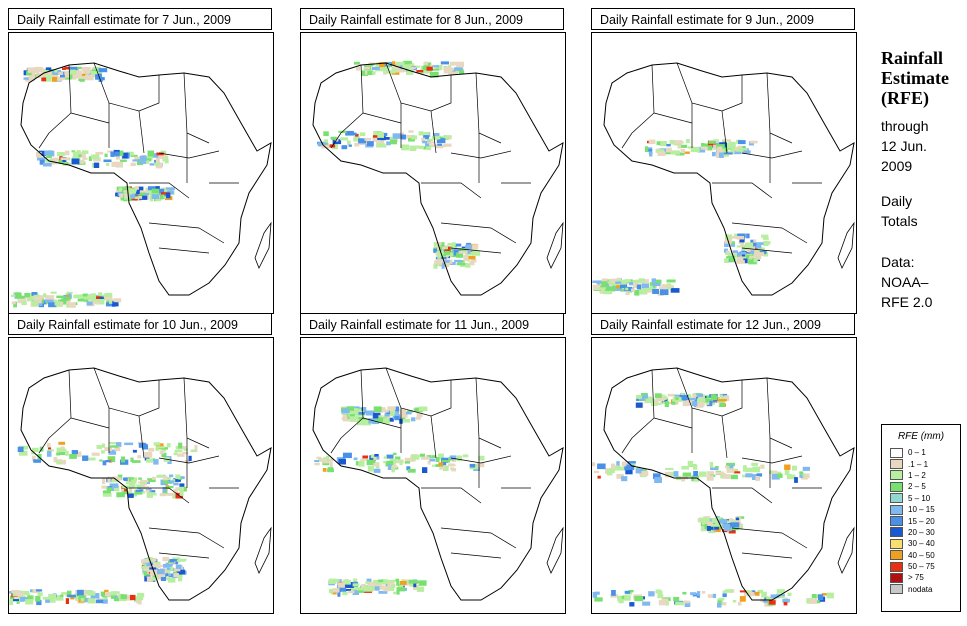 The width and height of the screenshot is (967, 626). I want to click on legend-item: 30 – 40, so click(921, 543).